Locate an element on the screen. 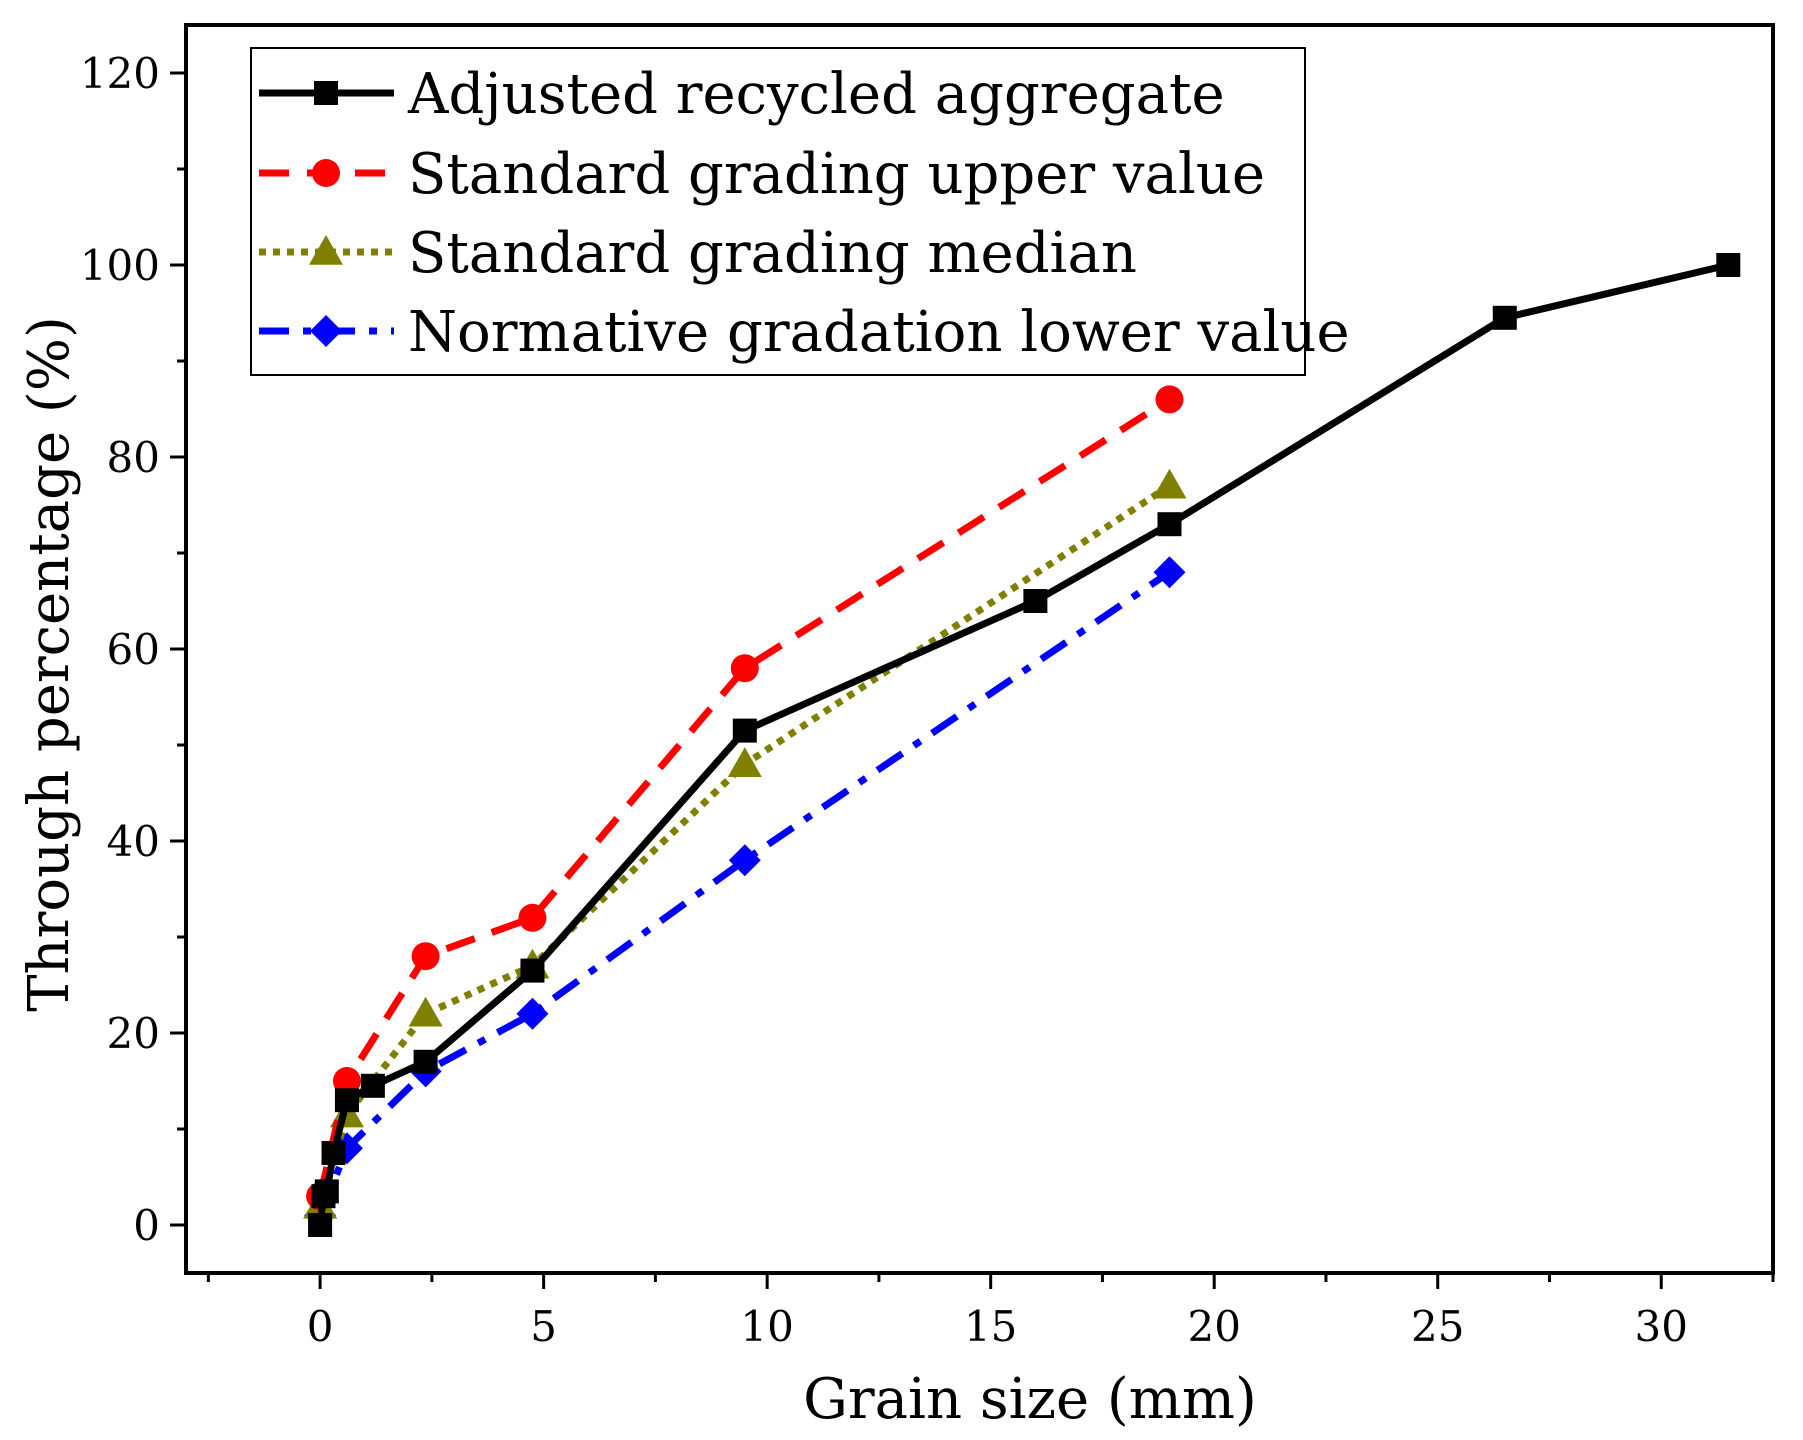 The width and height of the screenshot is (1803, 1440). y-tick-label: 0 is located at coordinates (146, 1225).